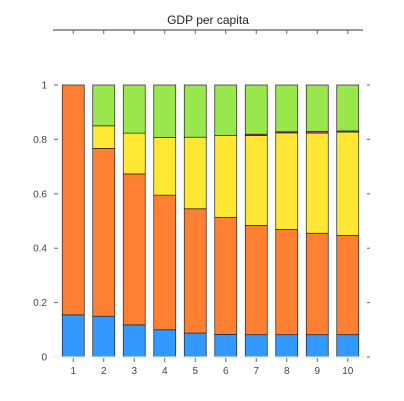 This screenshot has width=404, height=401. What do you see at coordinates (226, 371) in the screenshot?
I see `x-tick-label-6: 6` at bounding box center [226, 371].